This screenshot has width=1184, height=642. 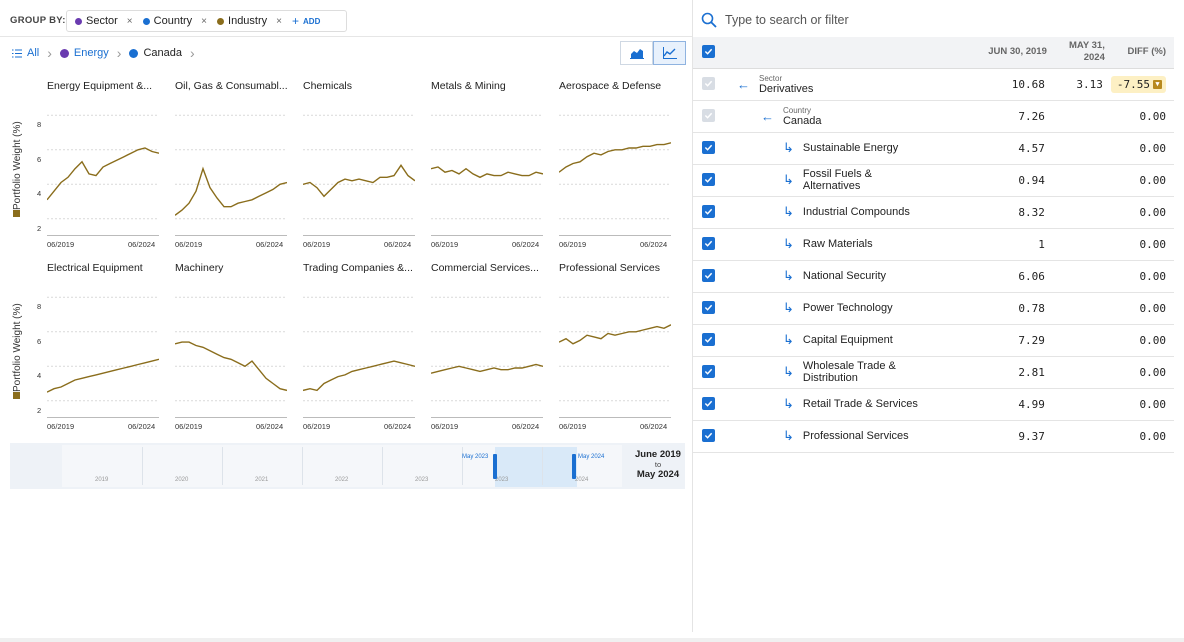 I want to click on table-row: ↳ Professional Services 9.37 0.00, so click(x=933, y=436).